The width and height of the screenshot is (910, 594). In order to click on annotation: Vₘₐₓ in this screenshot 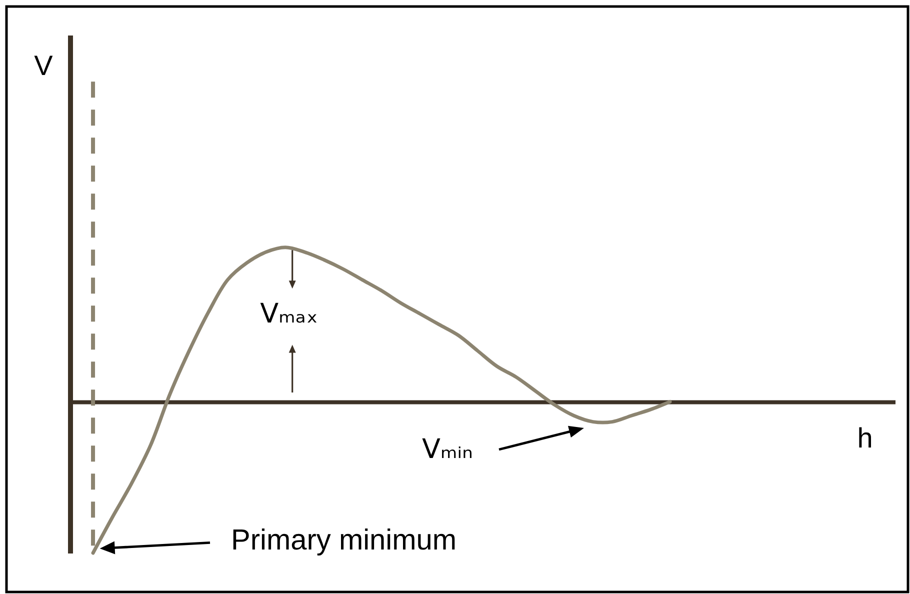, I will do `click(289, 314)`.